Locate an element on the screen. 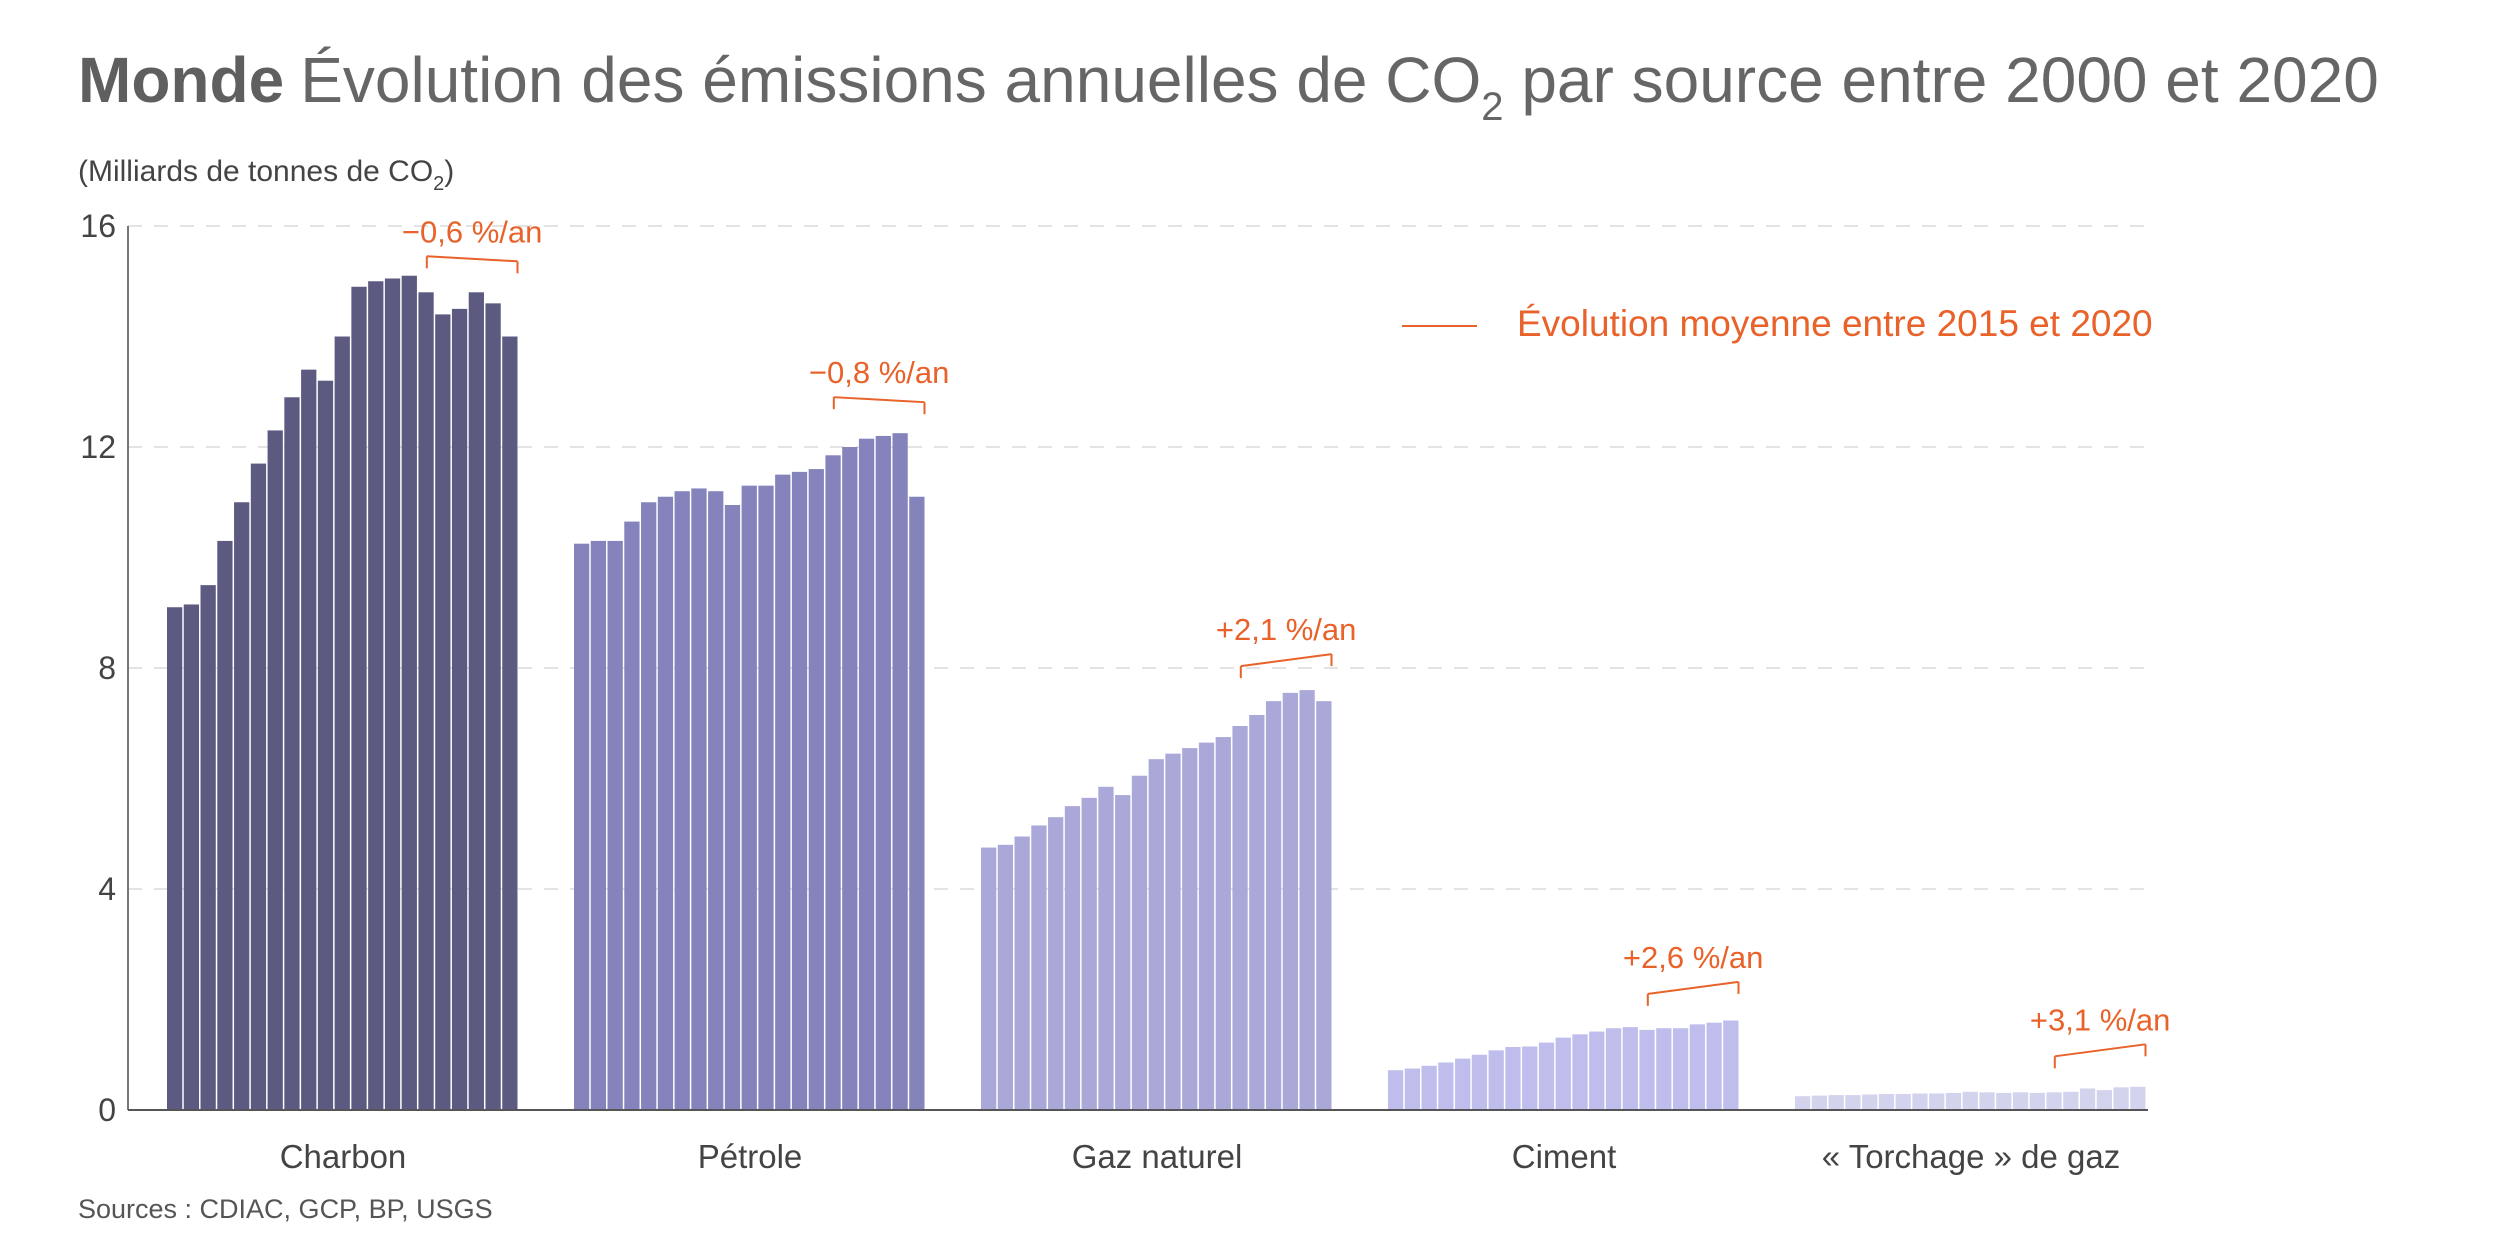 This screenshot has width=2500, height=1250. trend-annotation: +2,1 %/an is located at coordinates (1286, 629).